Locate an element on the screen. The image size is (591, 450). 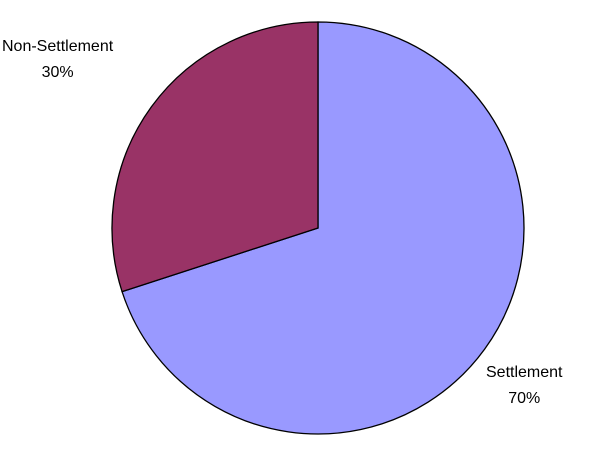
slice-label-settlement-name: Settlement is located at coordinates (524, 372).